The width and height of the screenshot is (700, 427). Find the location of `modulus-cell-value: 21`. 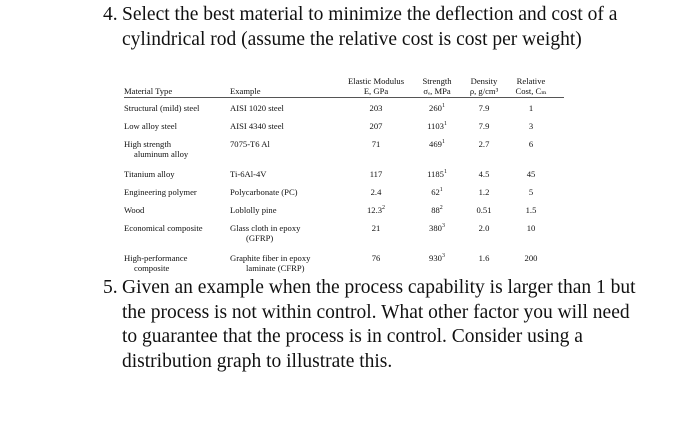

modulus-cell-value: 21 is located at coordinates (376, 228).